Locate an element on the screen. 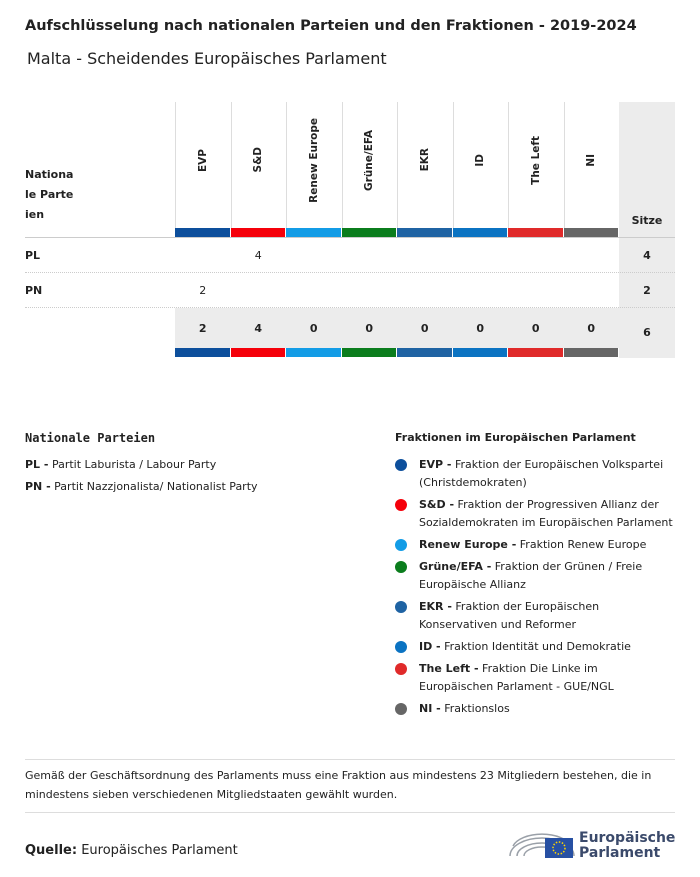 The image size is (700, 877). source: Quelle: Europäisches Parlament is located at coordinates (131, 850).